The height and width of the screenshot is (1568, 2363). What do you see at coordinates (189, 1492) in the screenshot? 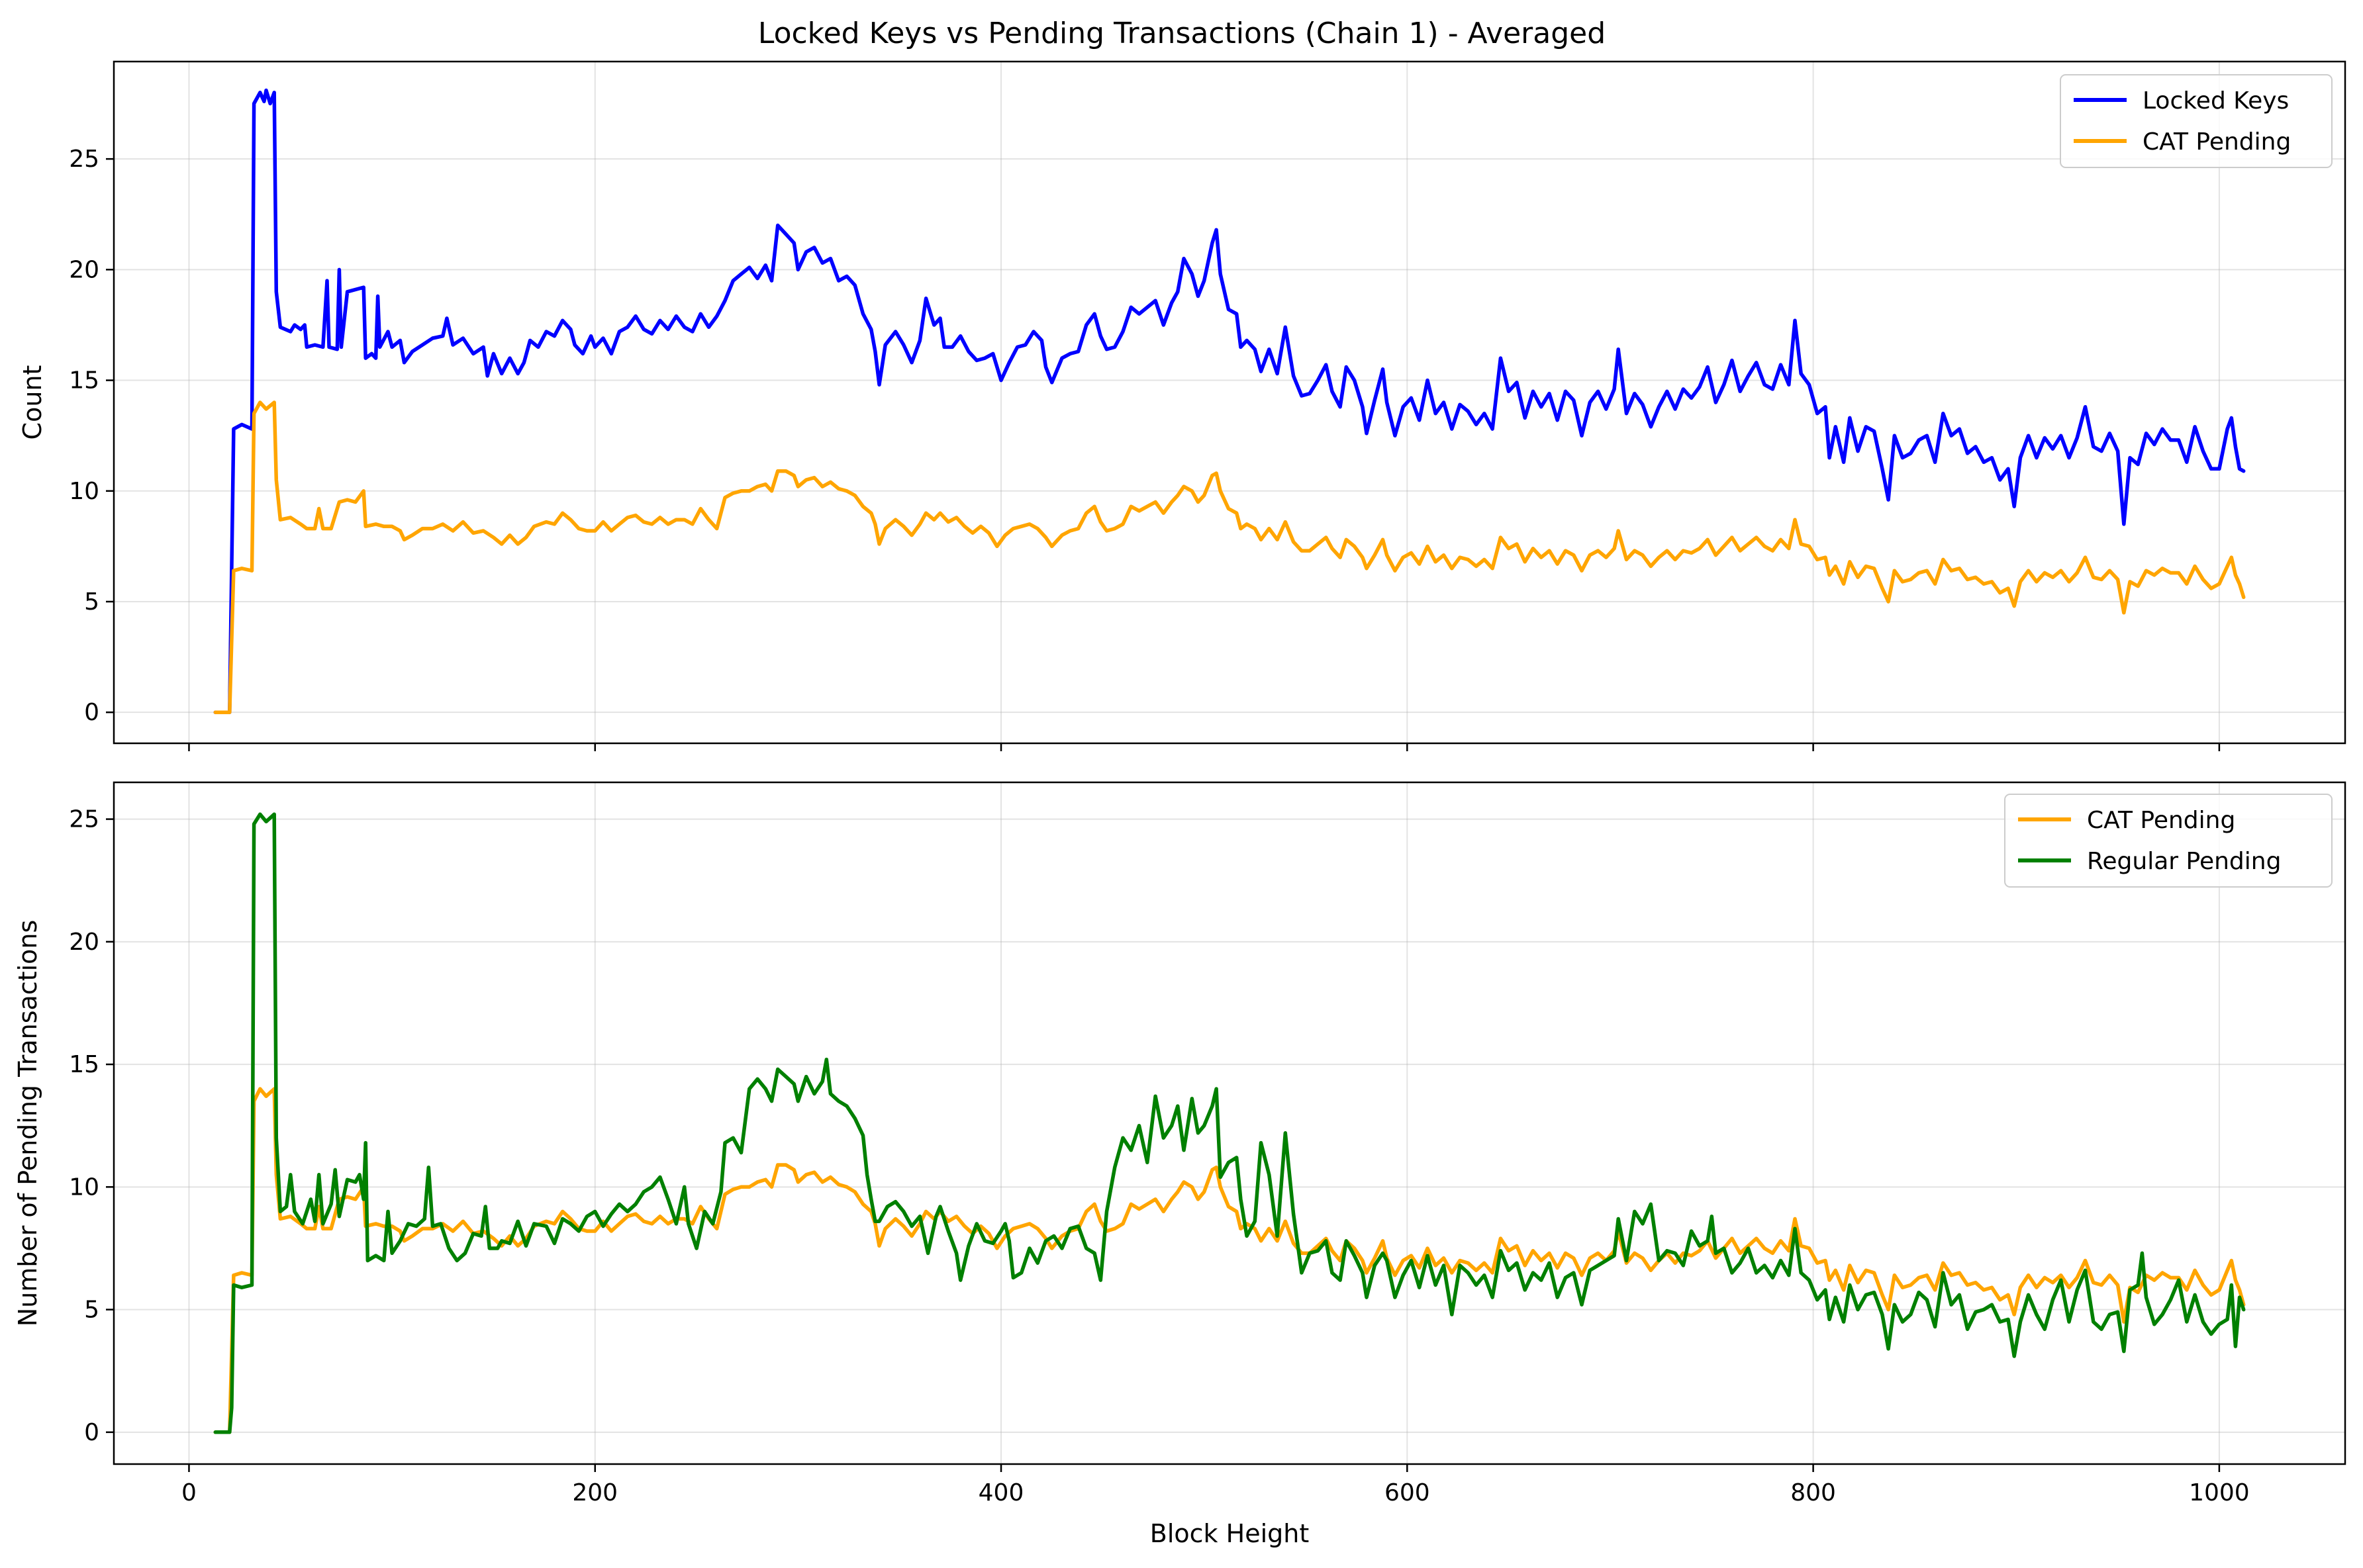
I see `x-tick-label: 0` at bounding box center [189, 1492].